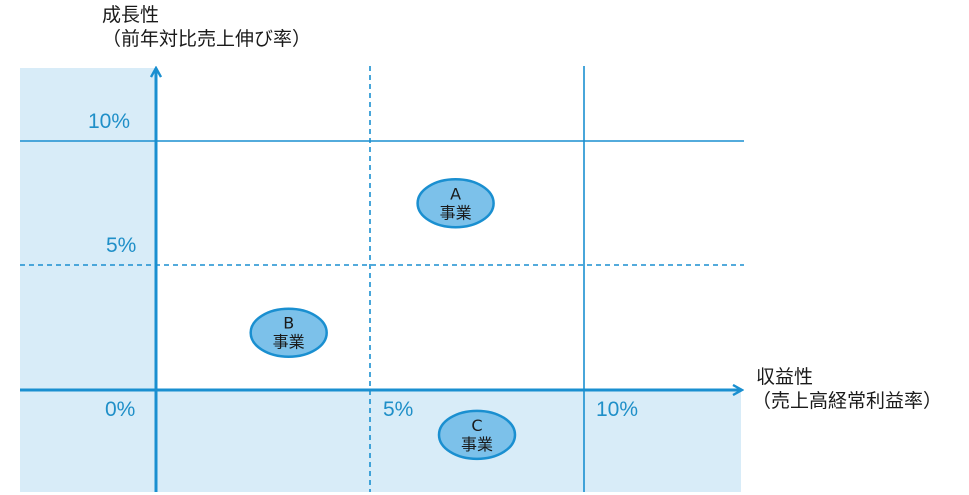  What do you see at coordinates (785, 377) in the screenshot?
I see `x-axis-title-main: 収益性` at bounding box center [785, 377].